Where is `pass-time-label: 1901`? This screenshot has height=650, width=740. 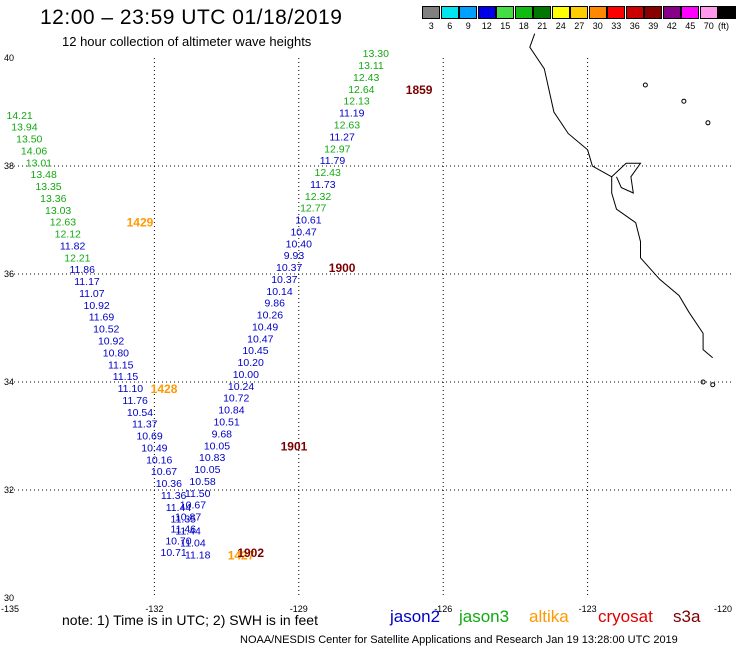 pass-time-label: 1901 is located at coordinates (294, 446).